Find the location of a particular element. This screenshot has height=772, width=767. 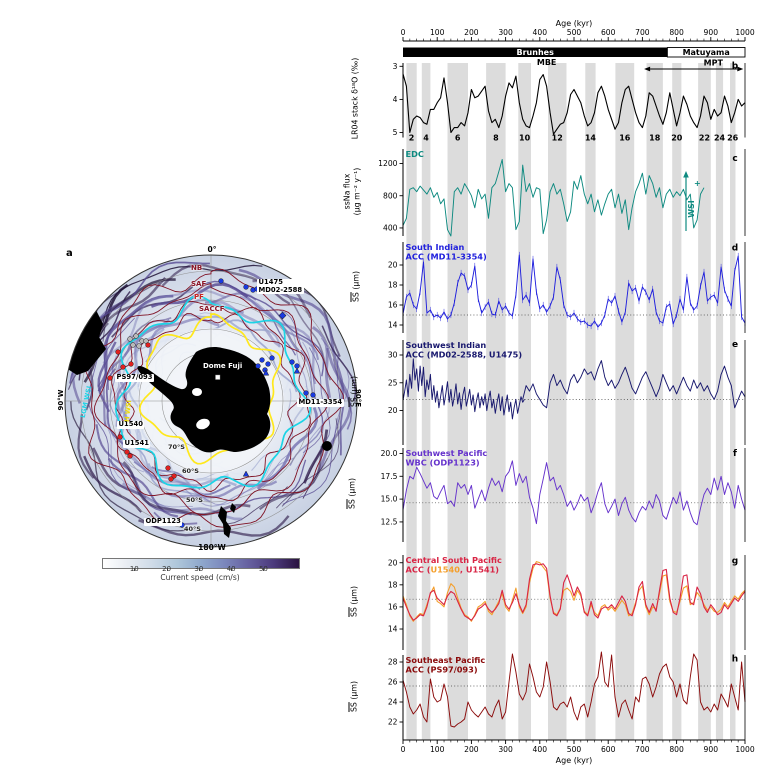

series-ODP1123 is located at coordinates (574, 493).